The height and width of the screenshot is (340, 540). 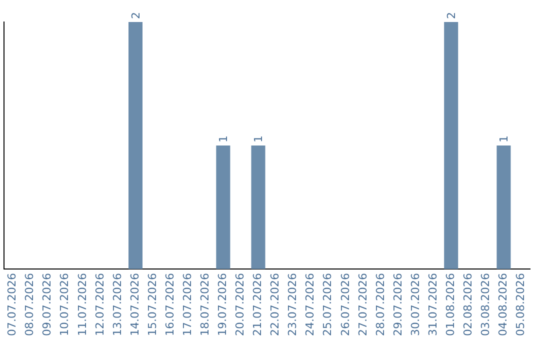 I want to click on x-tick-label: 11.07.2026, so click(x=82, y=304).